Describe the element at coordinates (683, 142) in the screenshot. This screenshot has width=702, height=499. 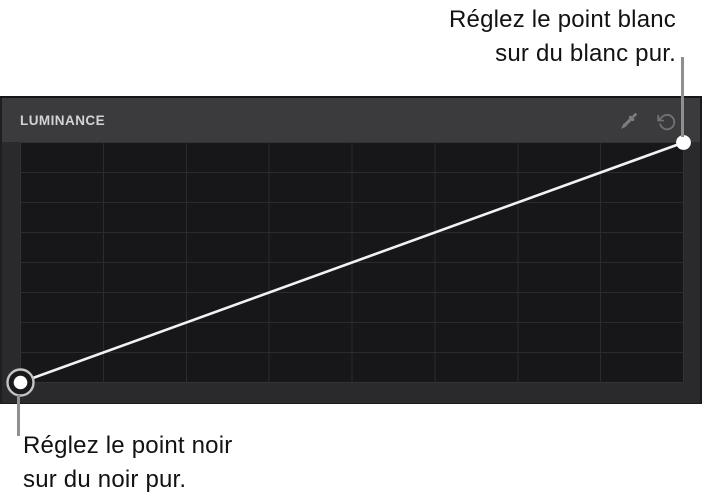
I see `white-point-handle` at that location.